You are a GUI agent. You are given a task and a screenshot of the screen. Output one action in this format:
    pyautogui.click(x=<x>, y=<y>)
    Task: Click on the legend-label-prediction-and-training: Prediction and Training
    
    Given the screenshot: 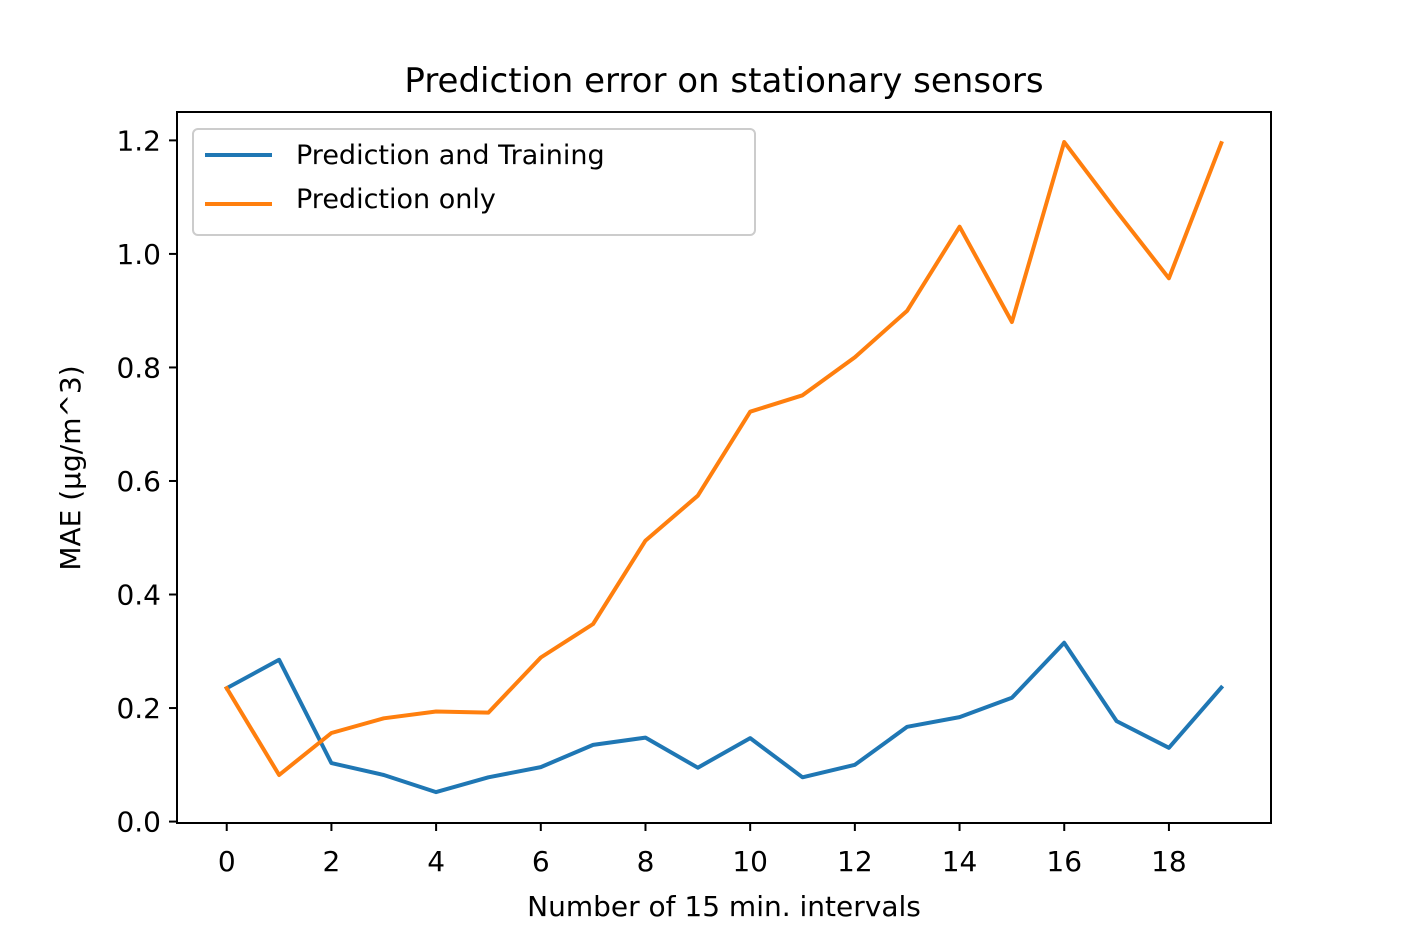 What is the action you would take?
    pyautogui.click(x=450, y=155)
    